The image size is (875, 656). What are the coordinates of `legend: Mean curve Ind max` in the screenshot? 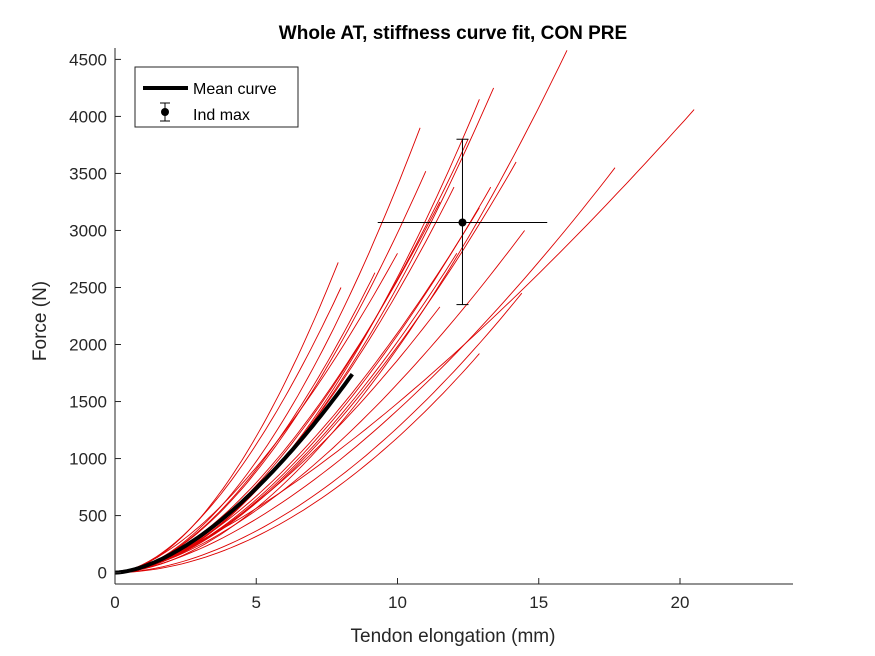 It's located at (216, 97).